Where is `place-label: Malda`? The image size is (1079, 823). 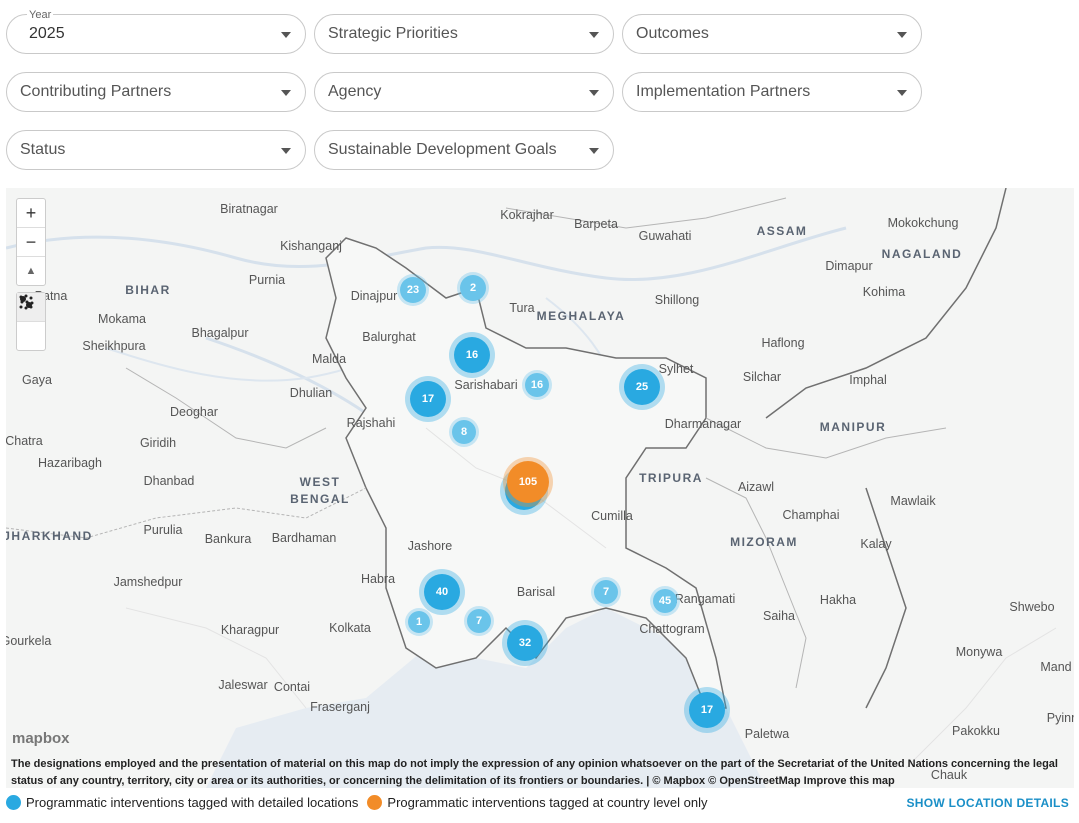 place-label: Malda is located at coordinates (329, 359).